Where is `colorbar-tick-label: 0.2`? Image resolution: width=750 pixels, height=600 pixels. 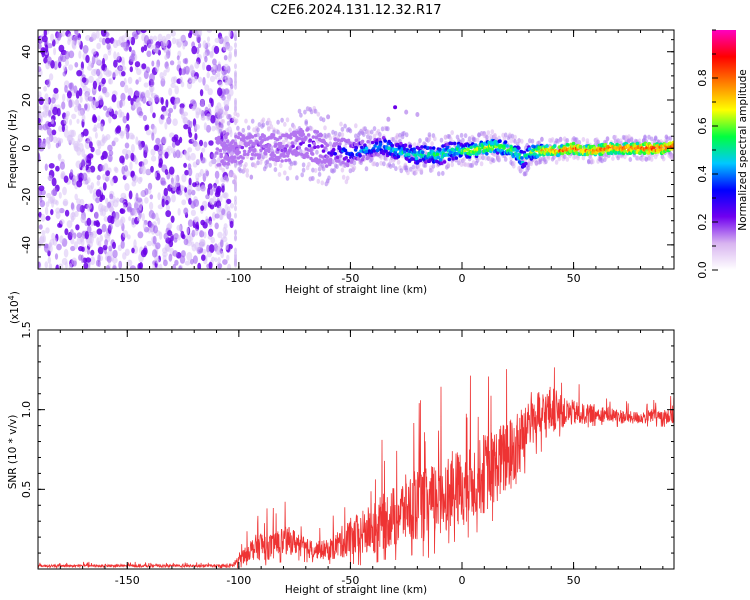
colorbar-tick-label: 0.2 is located at coordinates (702, 222).